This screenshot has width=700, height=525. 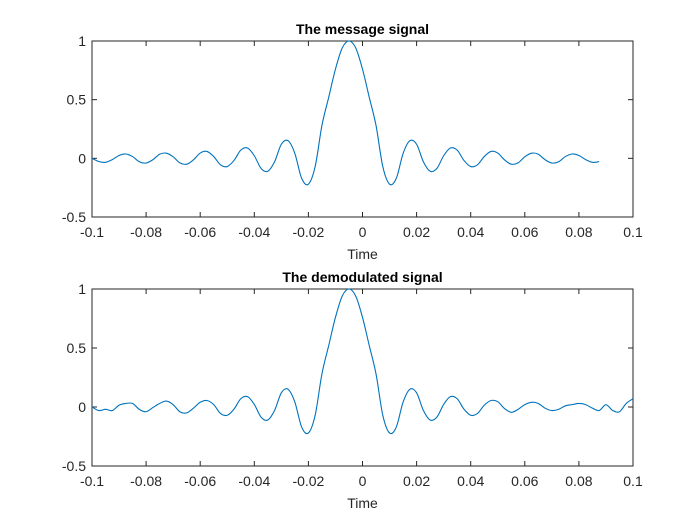 What do you see at coordinates (362, 277) in the screenshot?
I see `plot-title: The demodulated signal` at bounding box center [362, 277].